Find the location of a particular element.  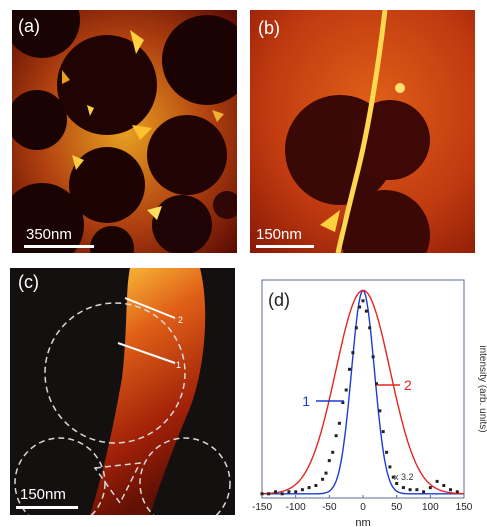

panel-c-line-label-2: 2 is located at coordinates (180, 320).